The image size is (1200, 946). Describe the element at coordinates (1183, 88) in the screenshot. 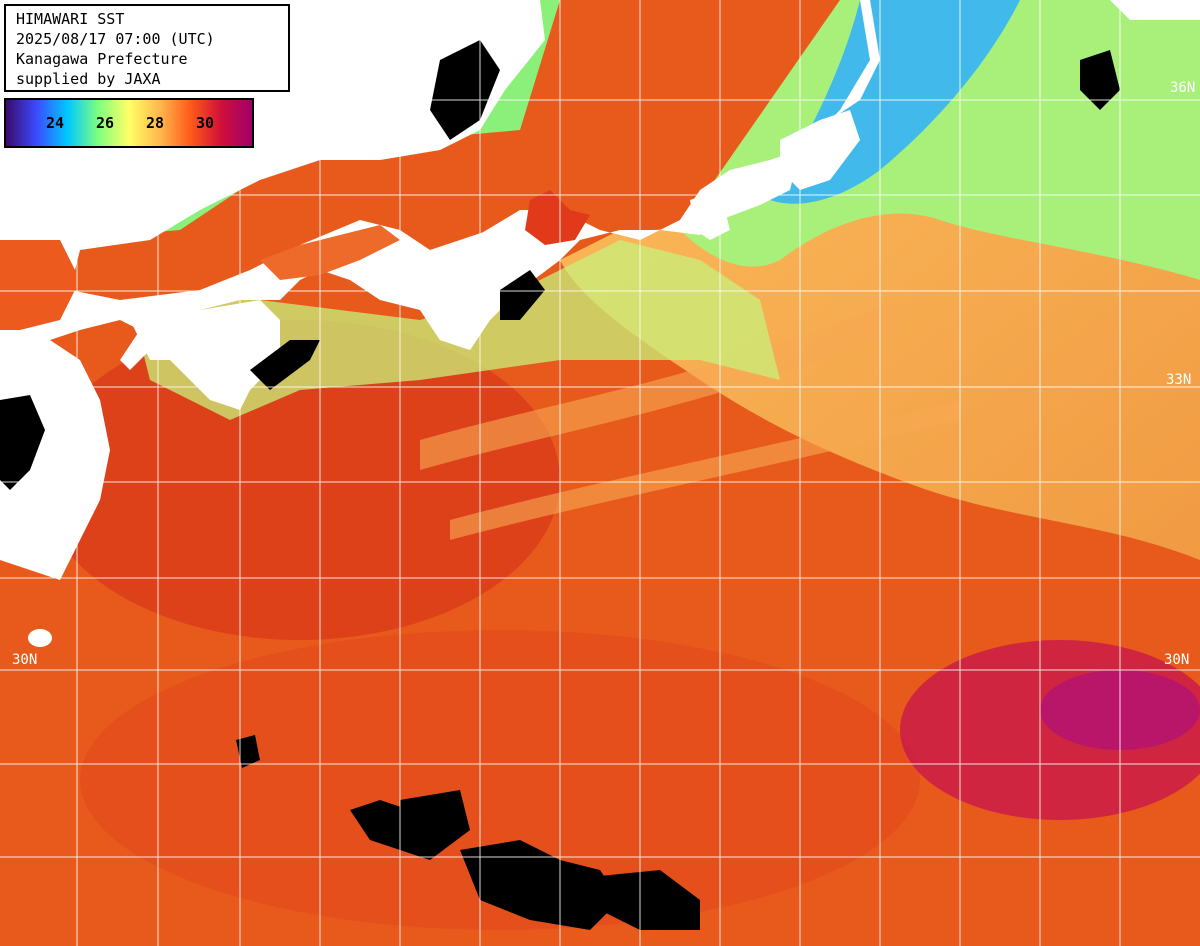

I see `lat-label-36n-right: 36N` at that location.